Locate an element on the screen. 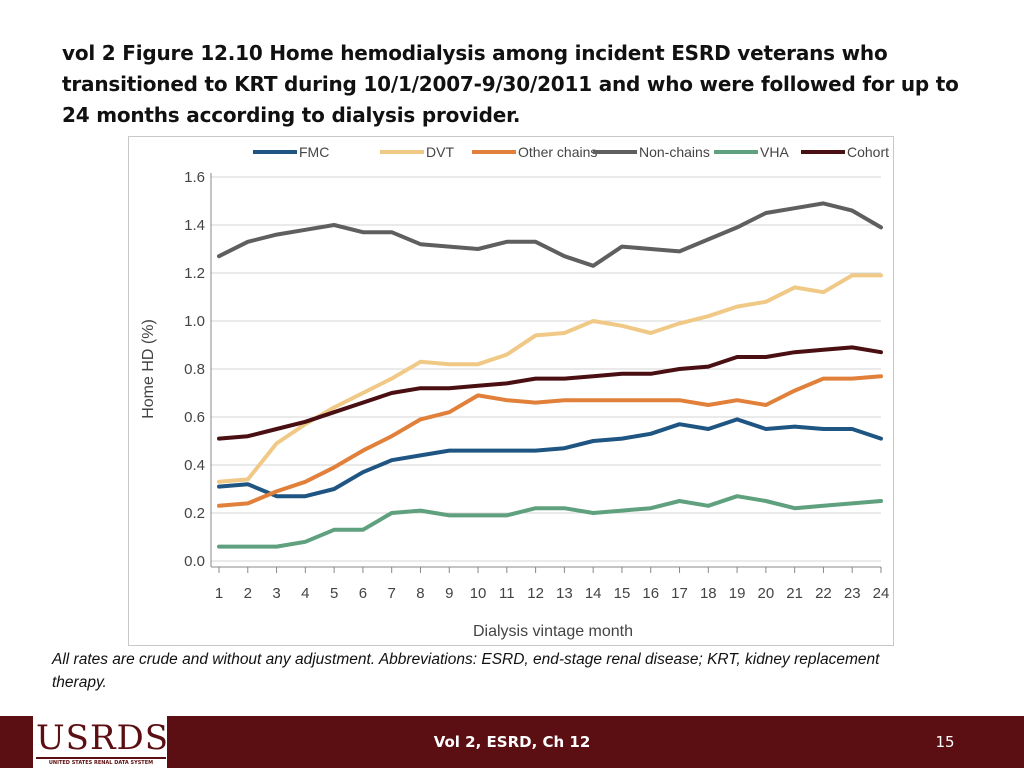  x-tick-label: 18 is located at coordinates (708, 593).